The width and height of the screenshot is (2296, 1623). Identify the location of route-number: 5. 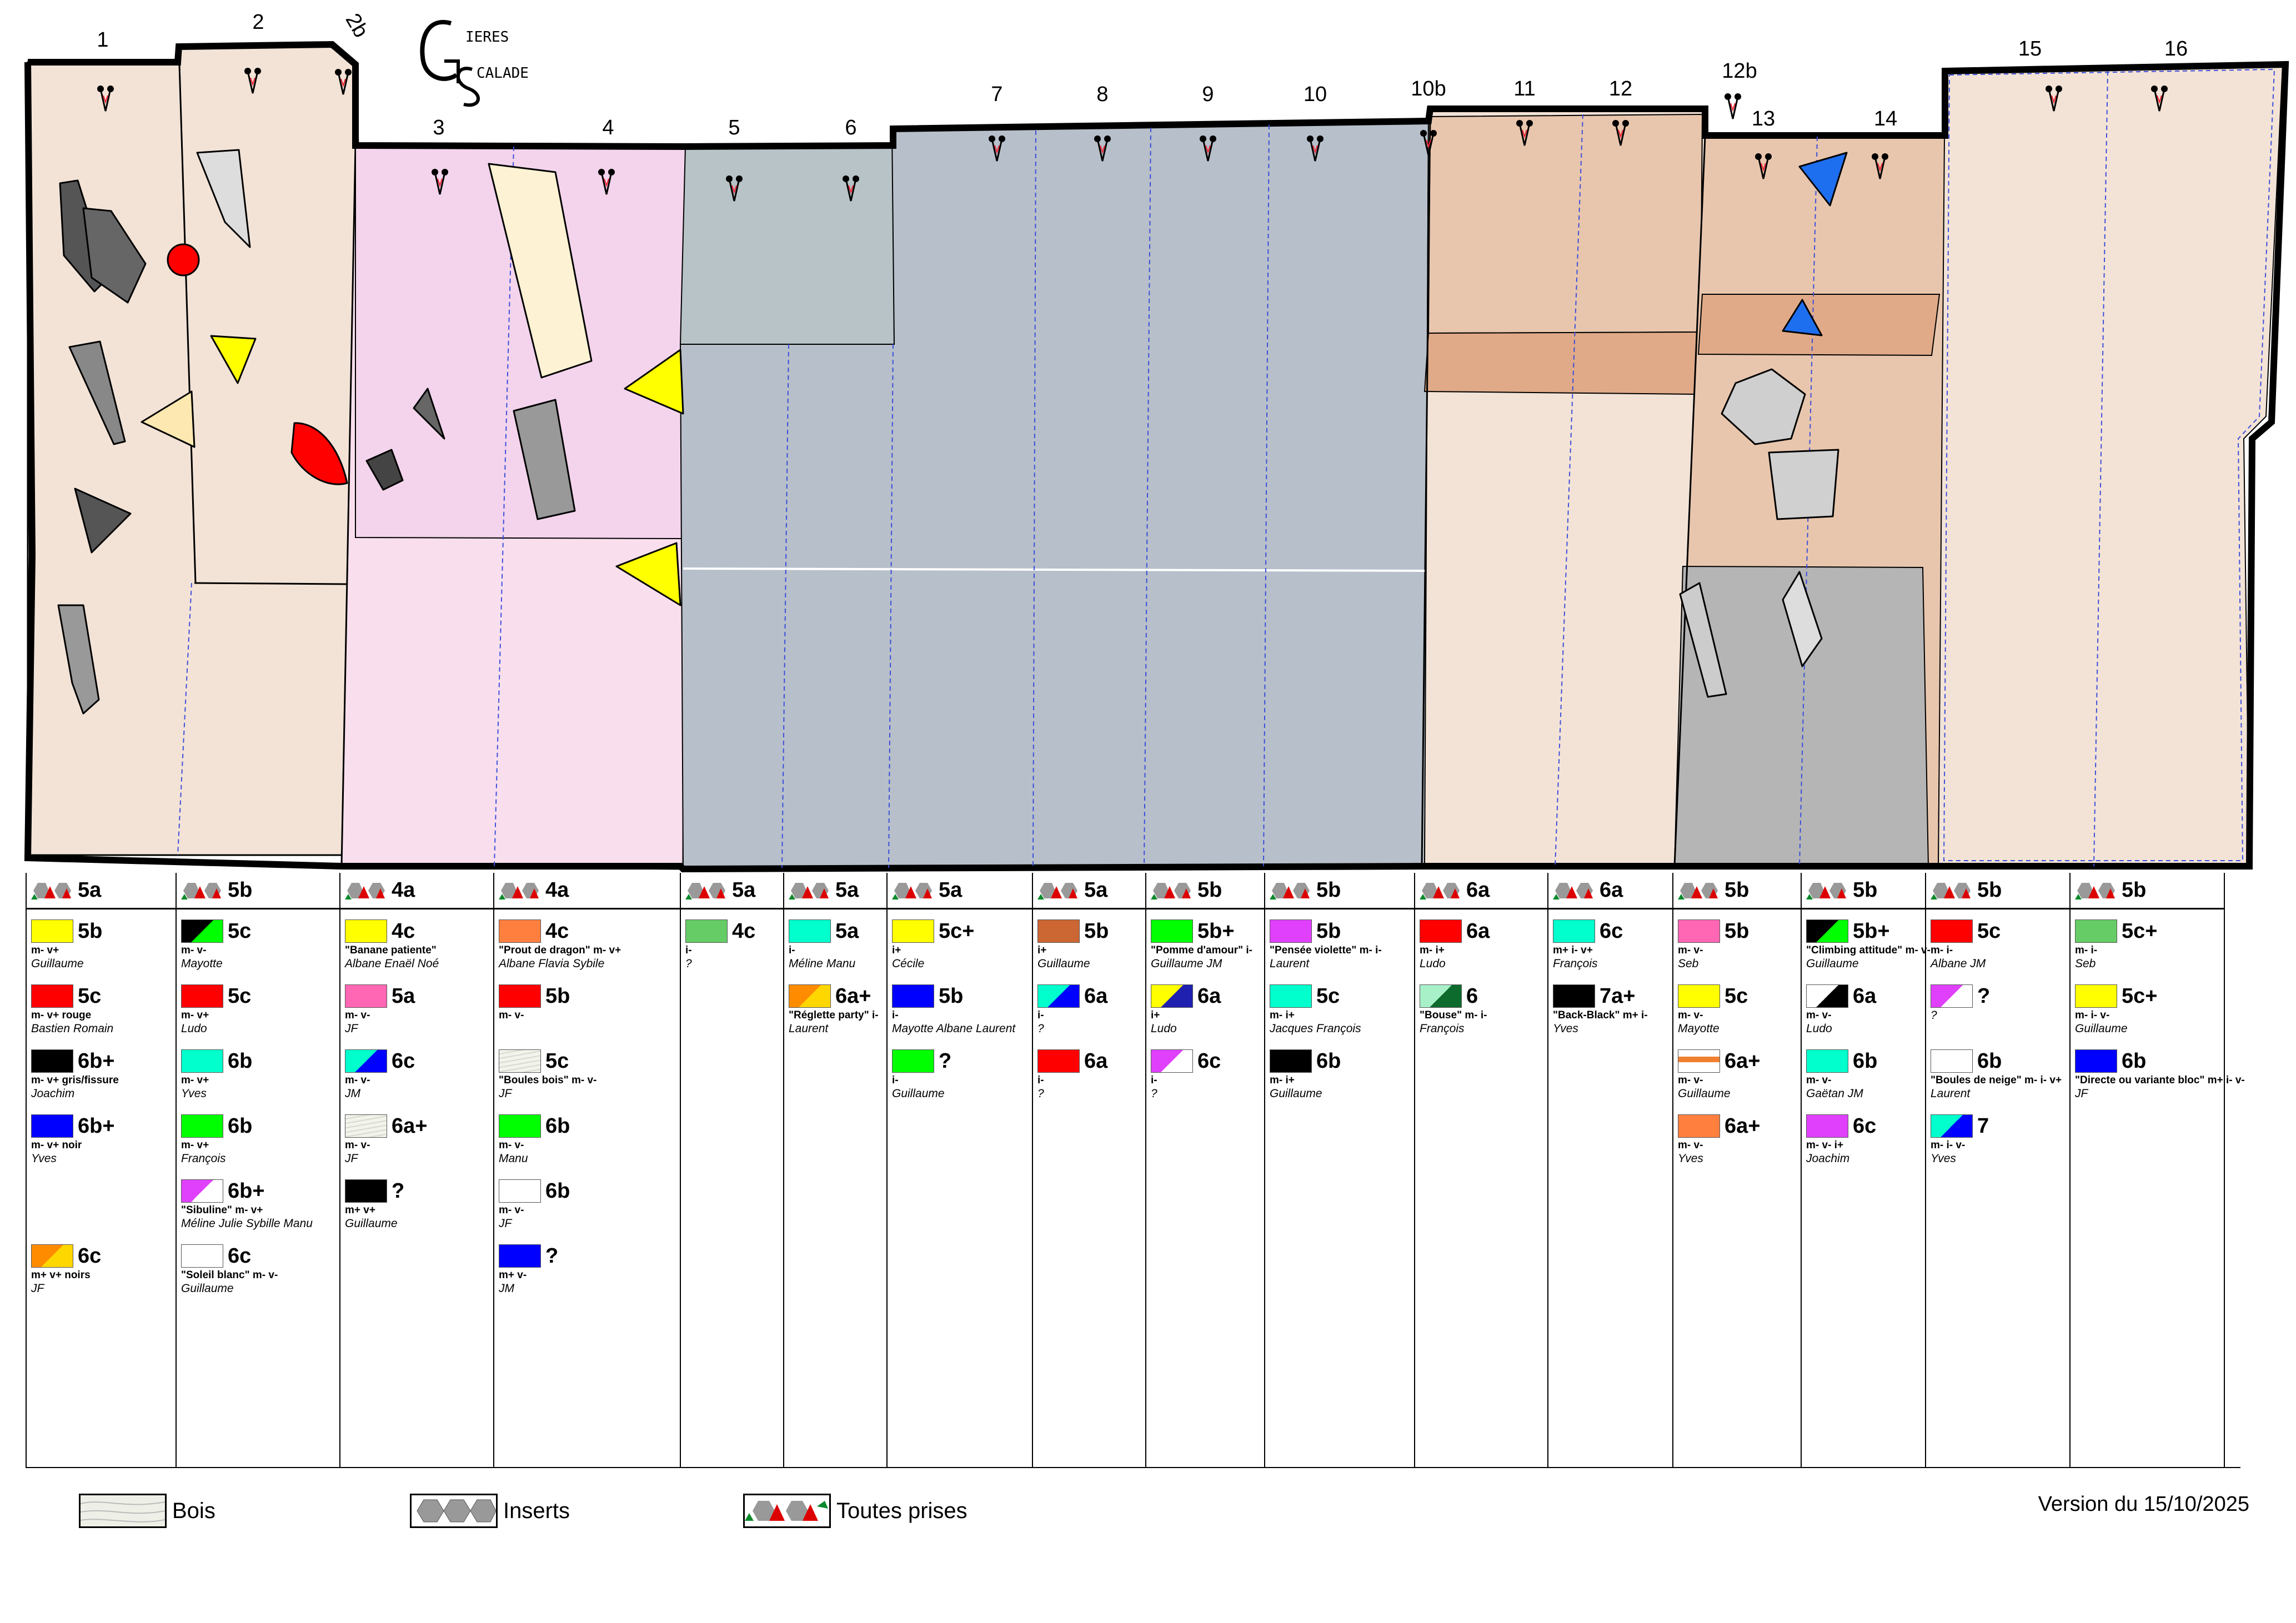
(734, 128).